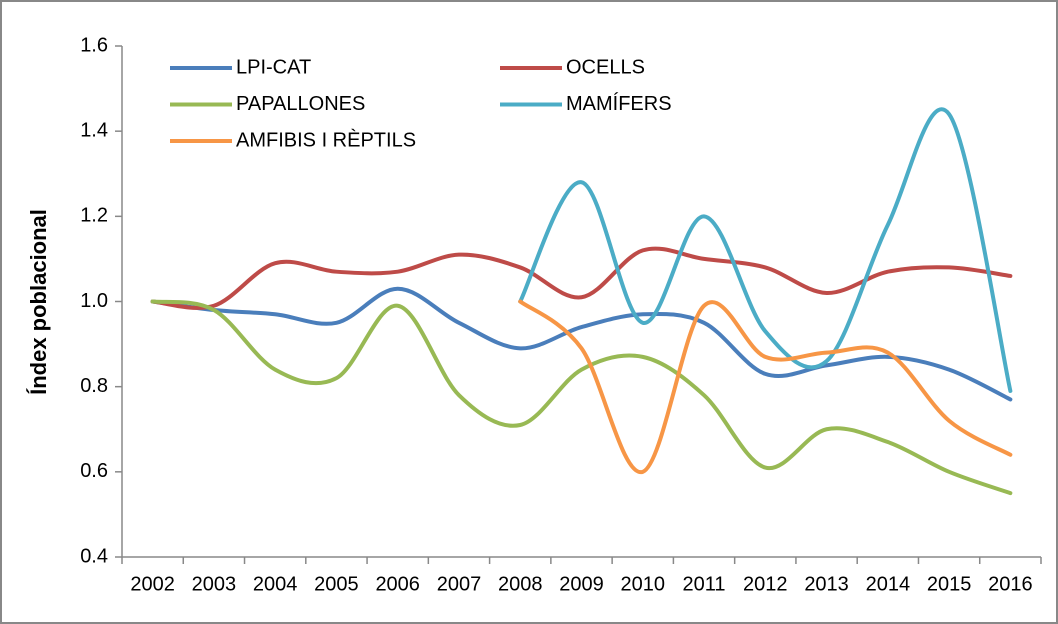 The height and width of the screenshot is (624, 1058). What do you see at coordinates (94, 556) in the screenshot?
I see `y-tick-label: 0.4` at bounding box center [94, 556].